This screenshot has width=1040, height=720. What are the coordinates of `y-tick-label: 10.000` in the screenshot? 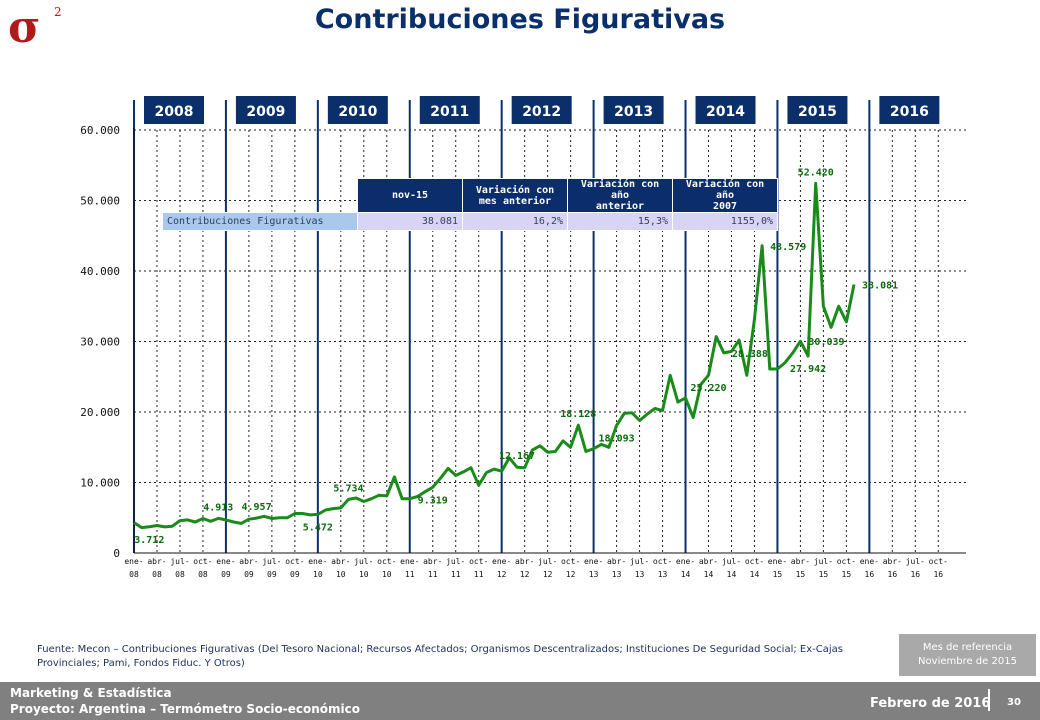 It's located at (100, 483).